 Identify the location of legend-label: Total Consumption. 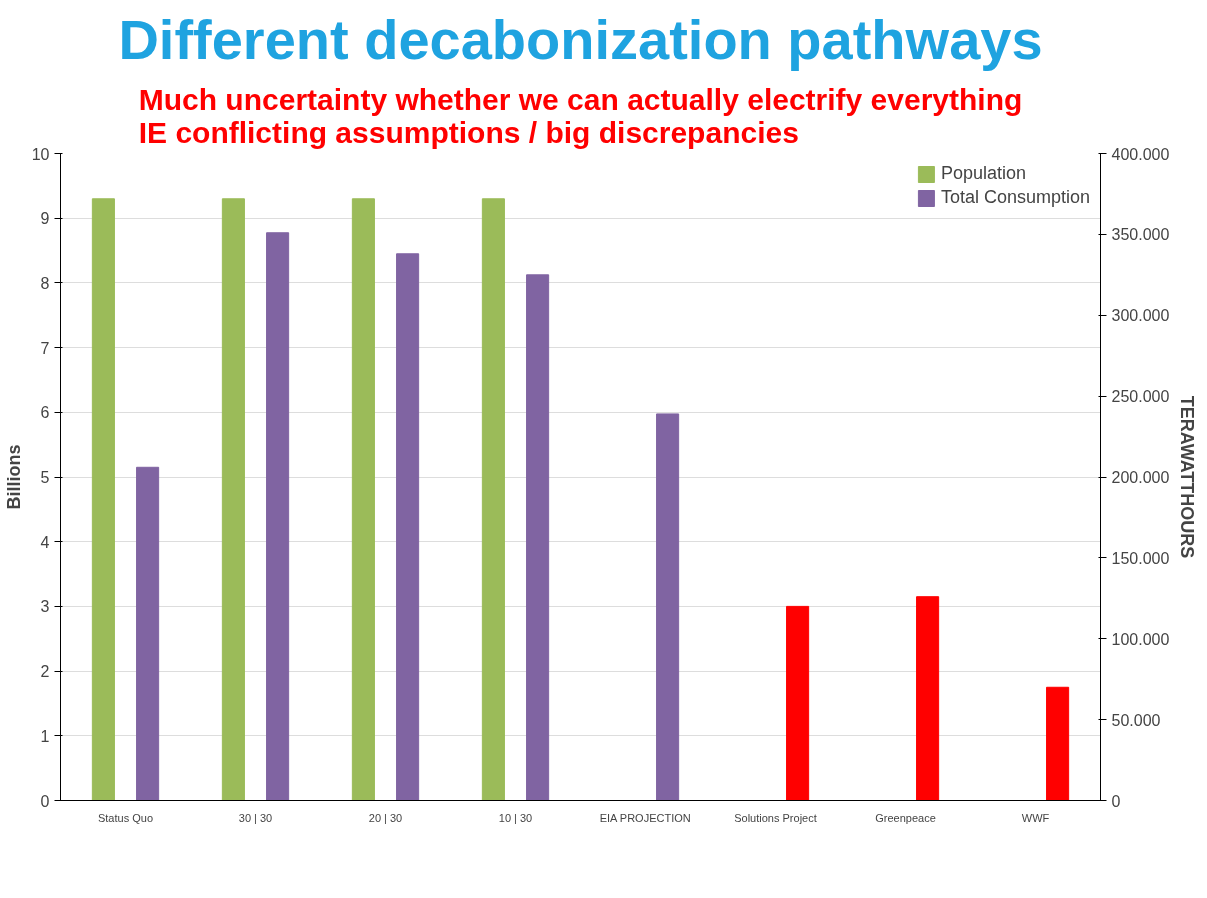
(1015, 197).